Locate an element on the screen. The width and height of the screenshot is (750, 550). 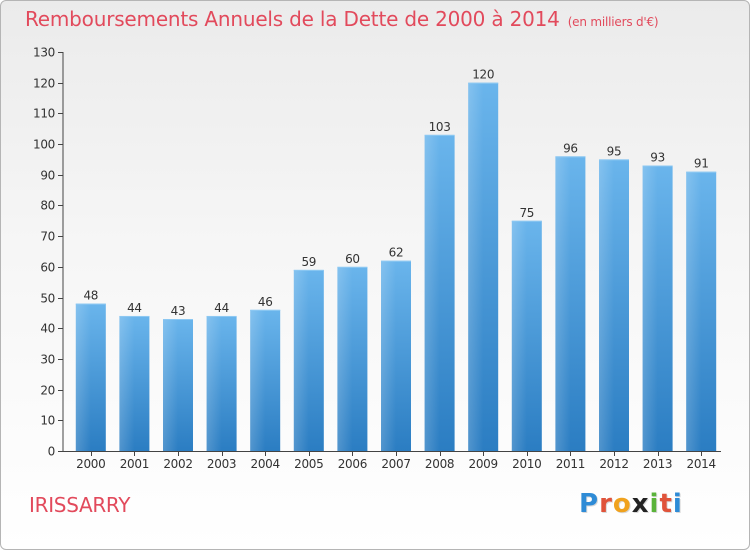
y-tick-label: 80 is located at coordinates (47, 206).